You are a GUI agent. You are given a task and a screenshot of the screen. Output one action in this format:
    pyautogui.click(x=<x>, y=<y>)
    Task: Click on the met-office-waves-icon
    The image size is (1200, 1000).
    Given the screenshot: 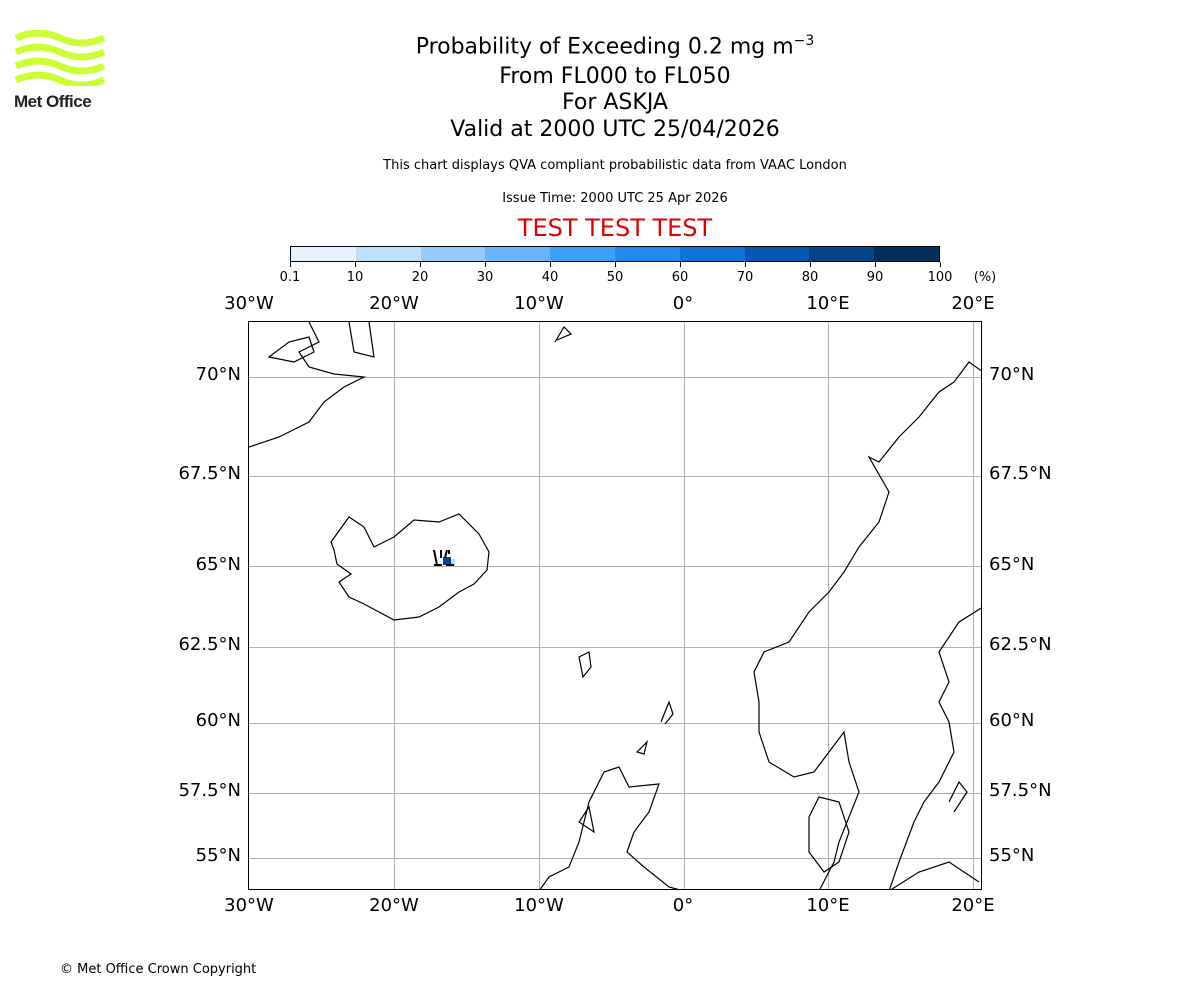 What is the action you would take?
    pyautogui.click(x=60, y=59)
    